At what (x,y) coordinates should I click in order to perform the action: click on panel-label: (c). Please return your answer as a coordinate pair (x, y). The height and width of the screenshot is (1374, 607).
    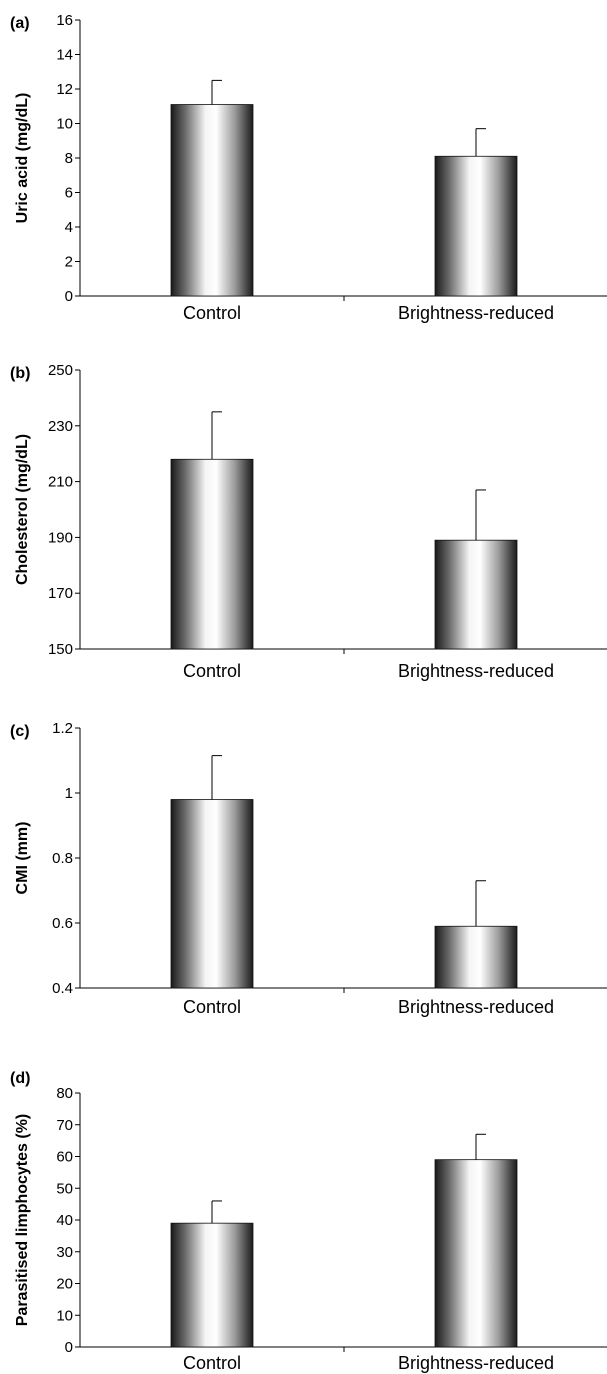
    Looking at the image, I should click on (20, 731).